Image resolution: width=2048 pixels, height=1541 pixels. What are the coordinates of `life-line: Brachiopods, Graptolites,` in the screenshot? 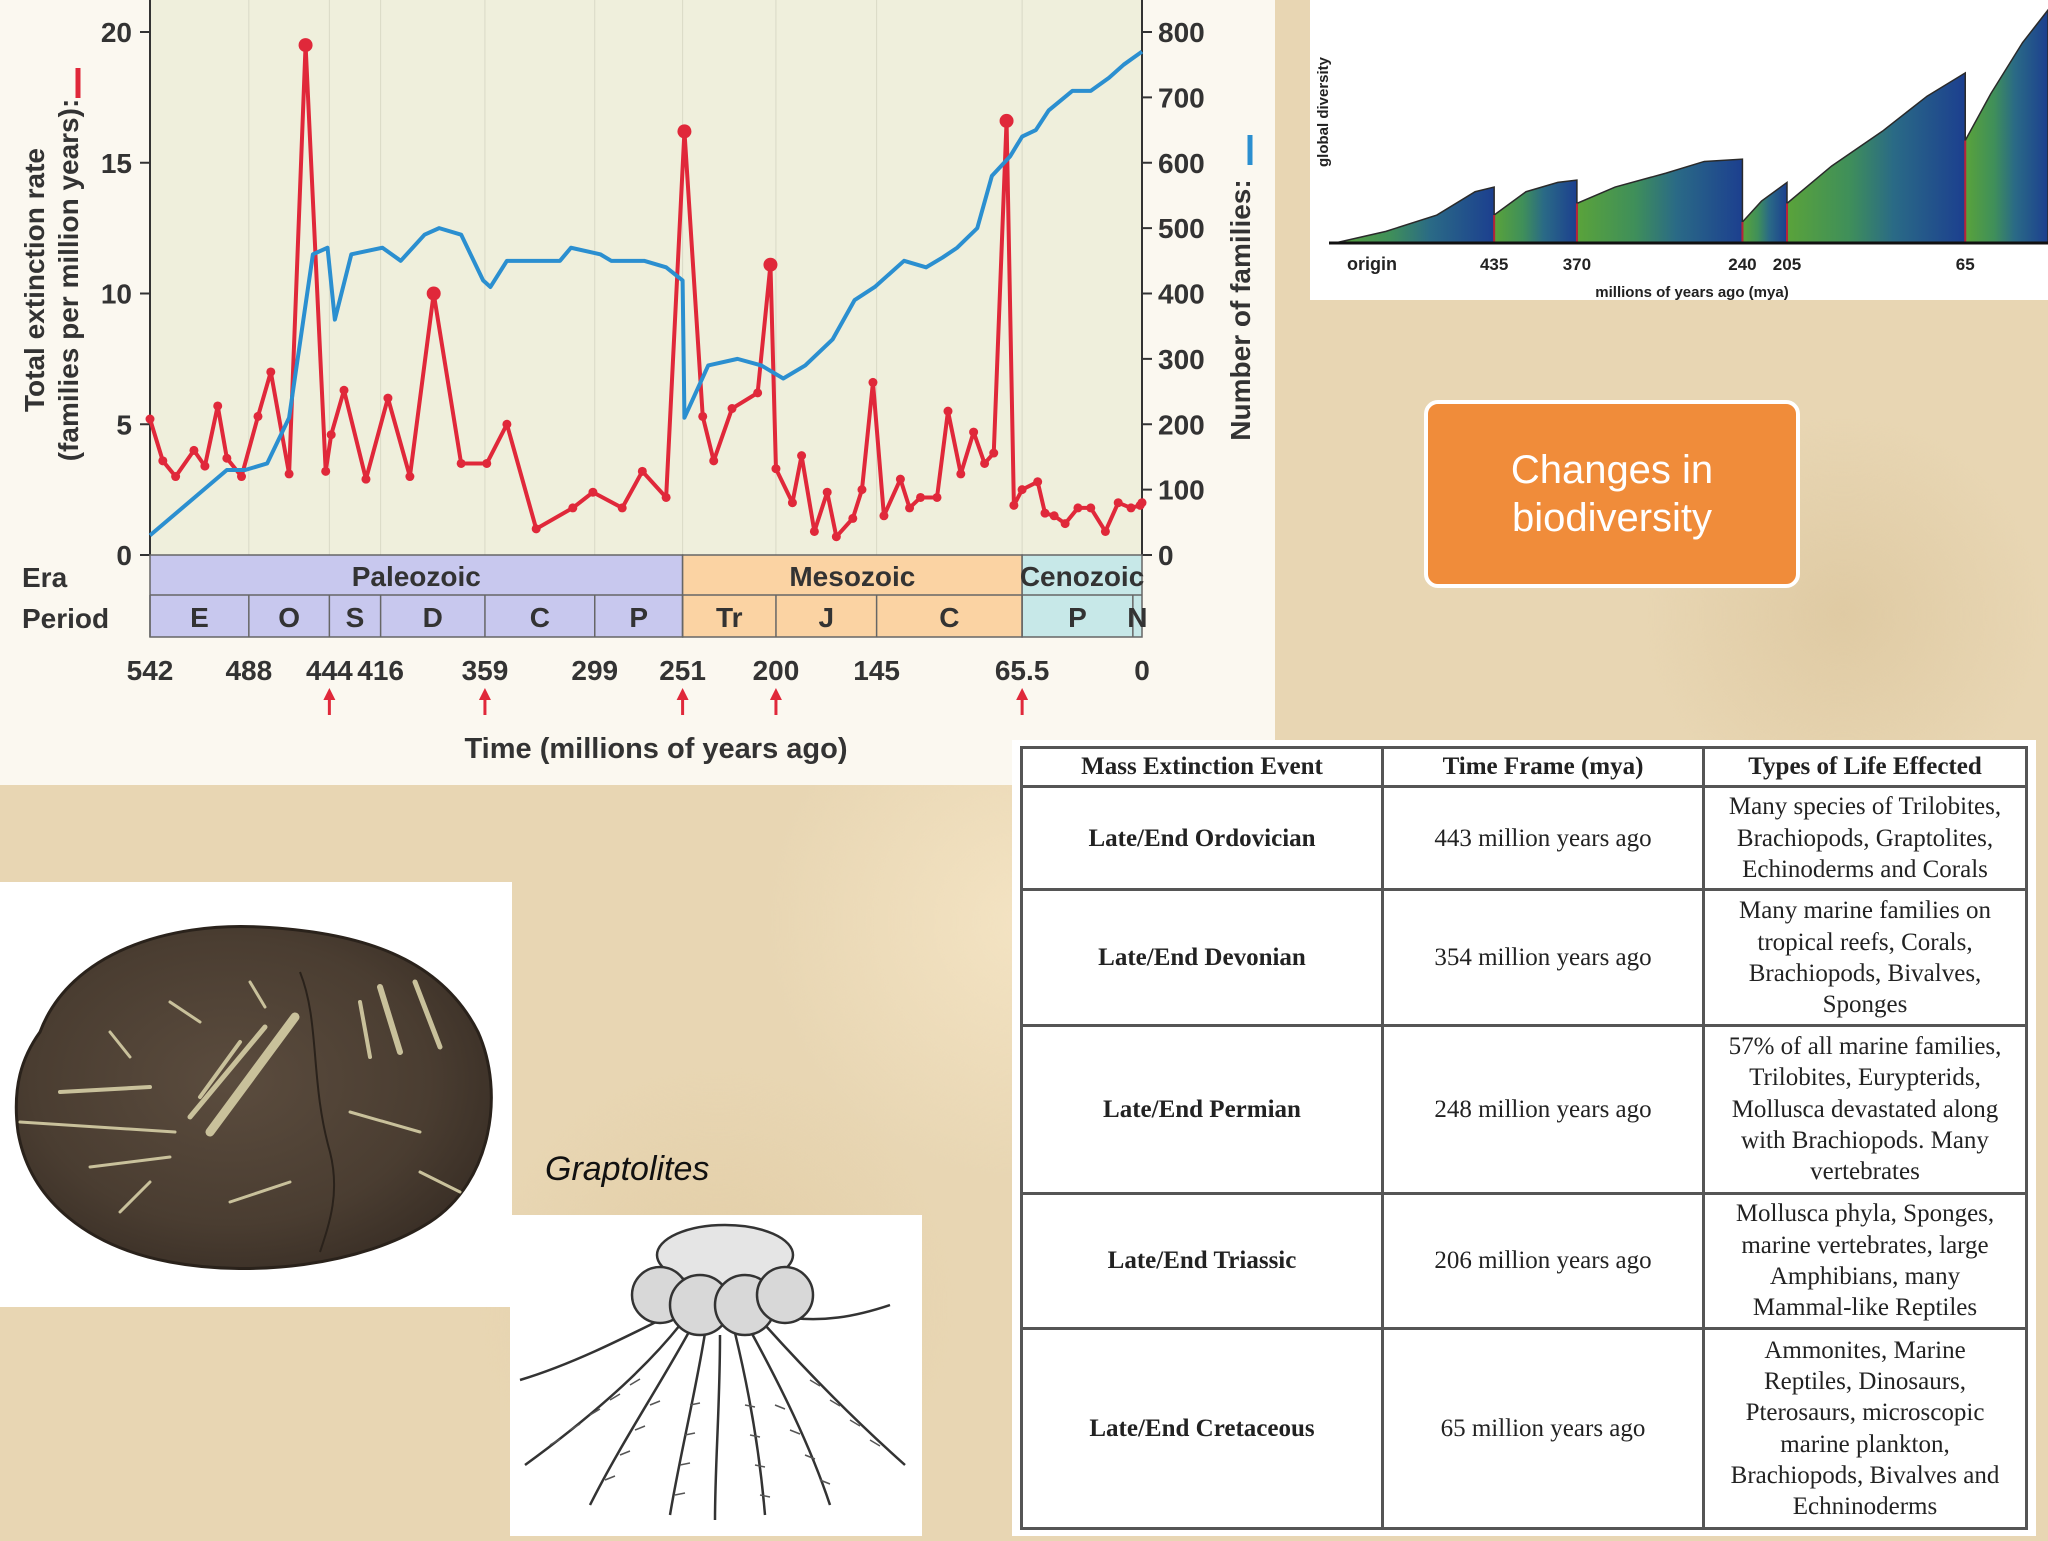 It's located at (1865, 838).